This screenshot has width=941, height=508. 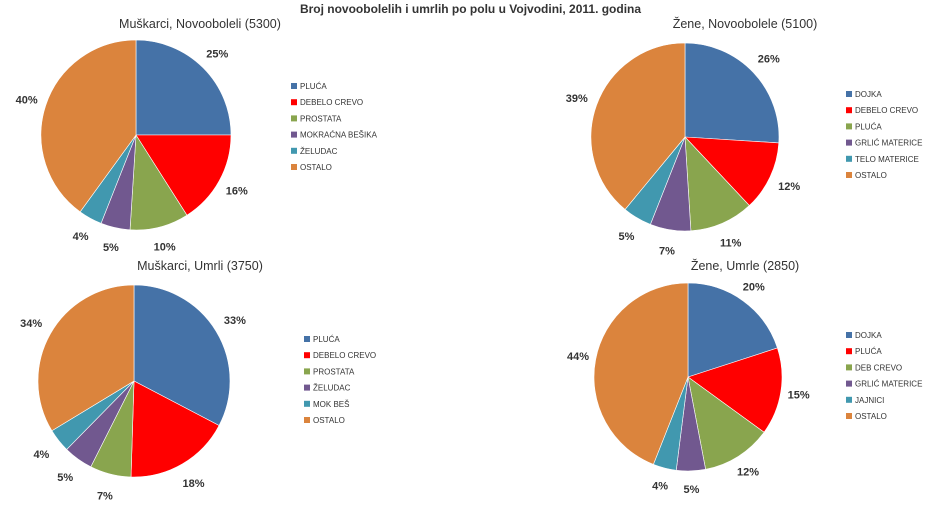 What do you see at coordinates (887, 159) in the screenshot?
I see `legend-label: TELO MATERICE` at bounding box center [887, 159].